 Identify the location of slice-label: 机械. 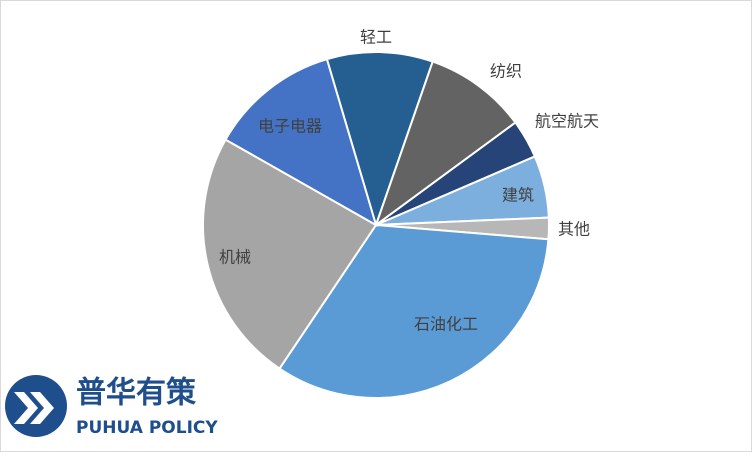
(235, 257).